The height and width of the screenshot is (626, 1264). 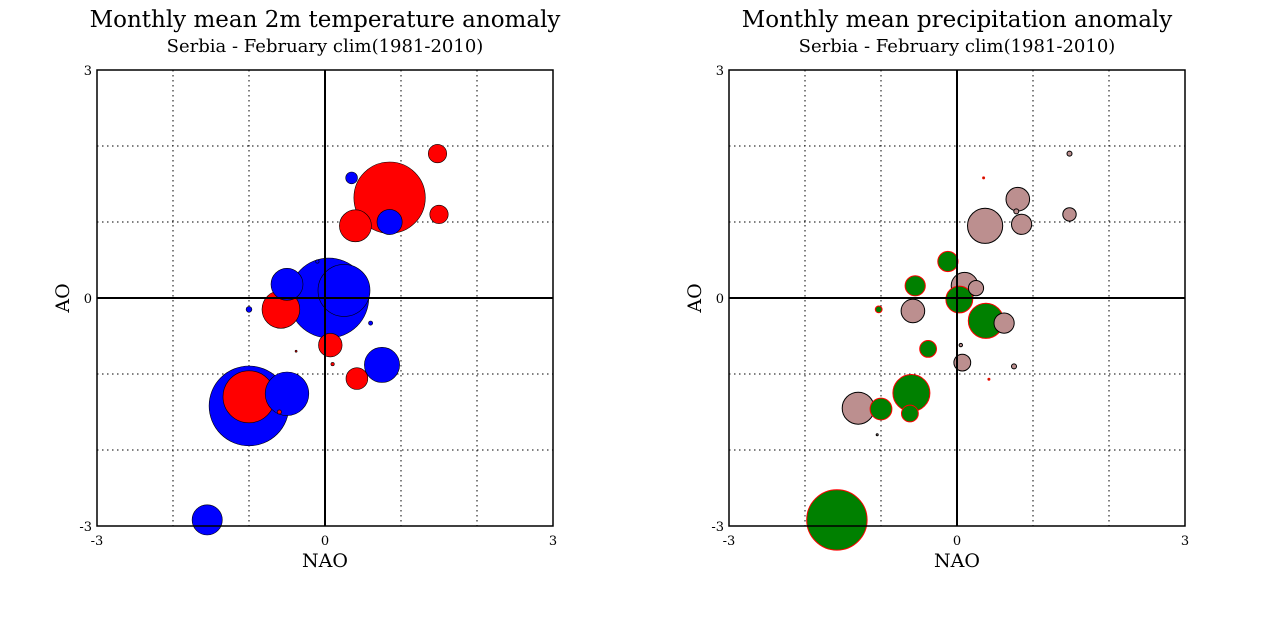 I want to click on chart-title: Monthly mean 2m temperature anomaly, so click(x=325, y=20).